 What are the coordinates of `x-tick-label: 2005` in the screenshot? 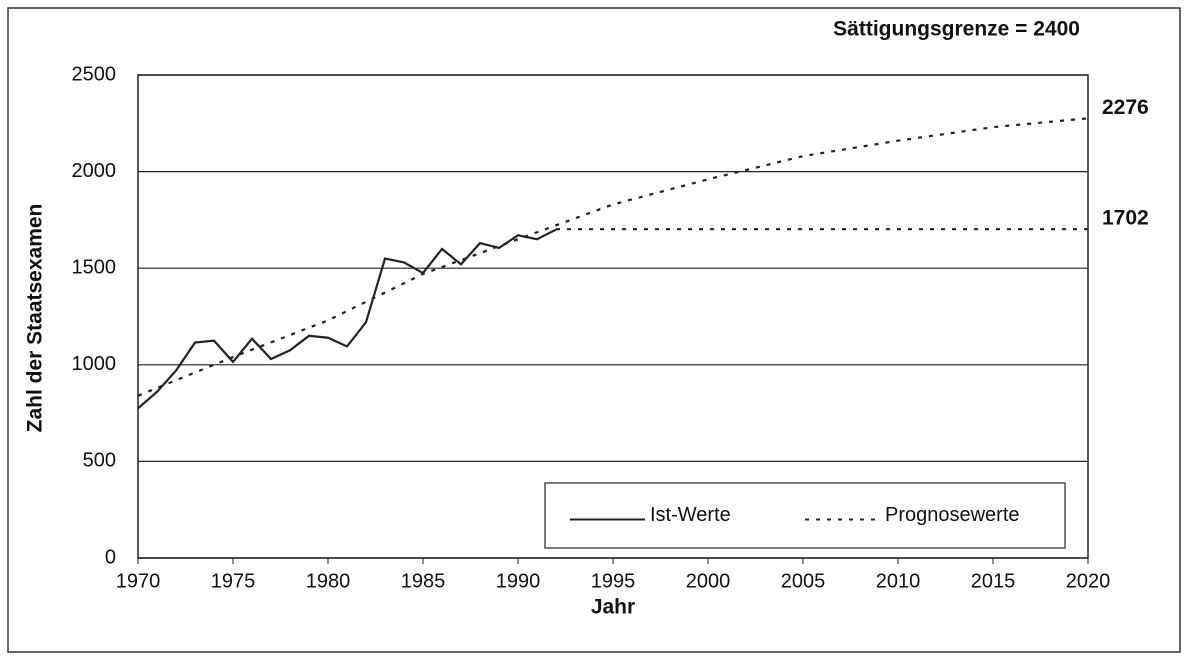 It's located at (803, 581).